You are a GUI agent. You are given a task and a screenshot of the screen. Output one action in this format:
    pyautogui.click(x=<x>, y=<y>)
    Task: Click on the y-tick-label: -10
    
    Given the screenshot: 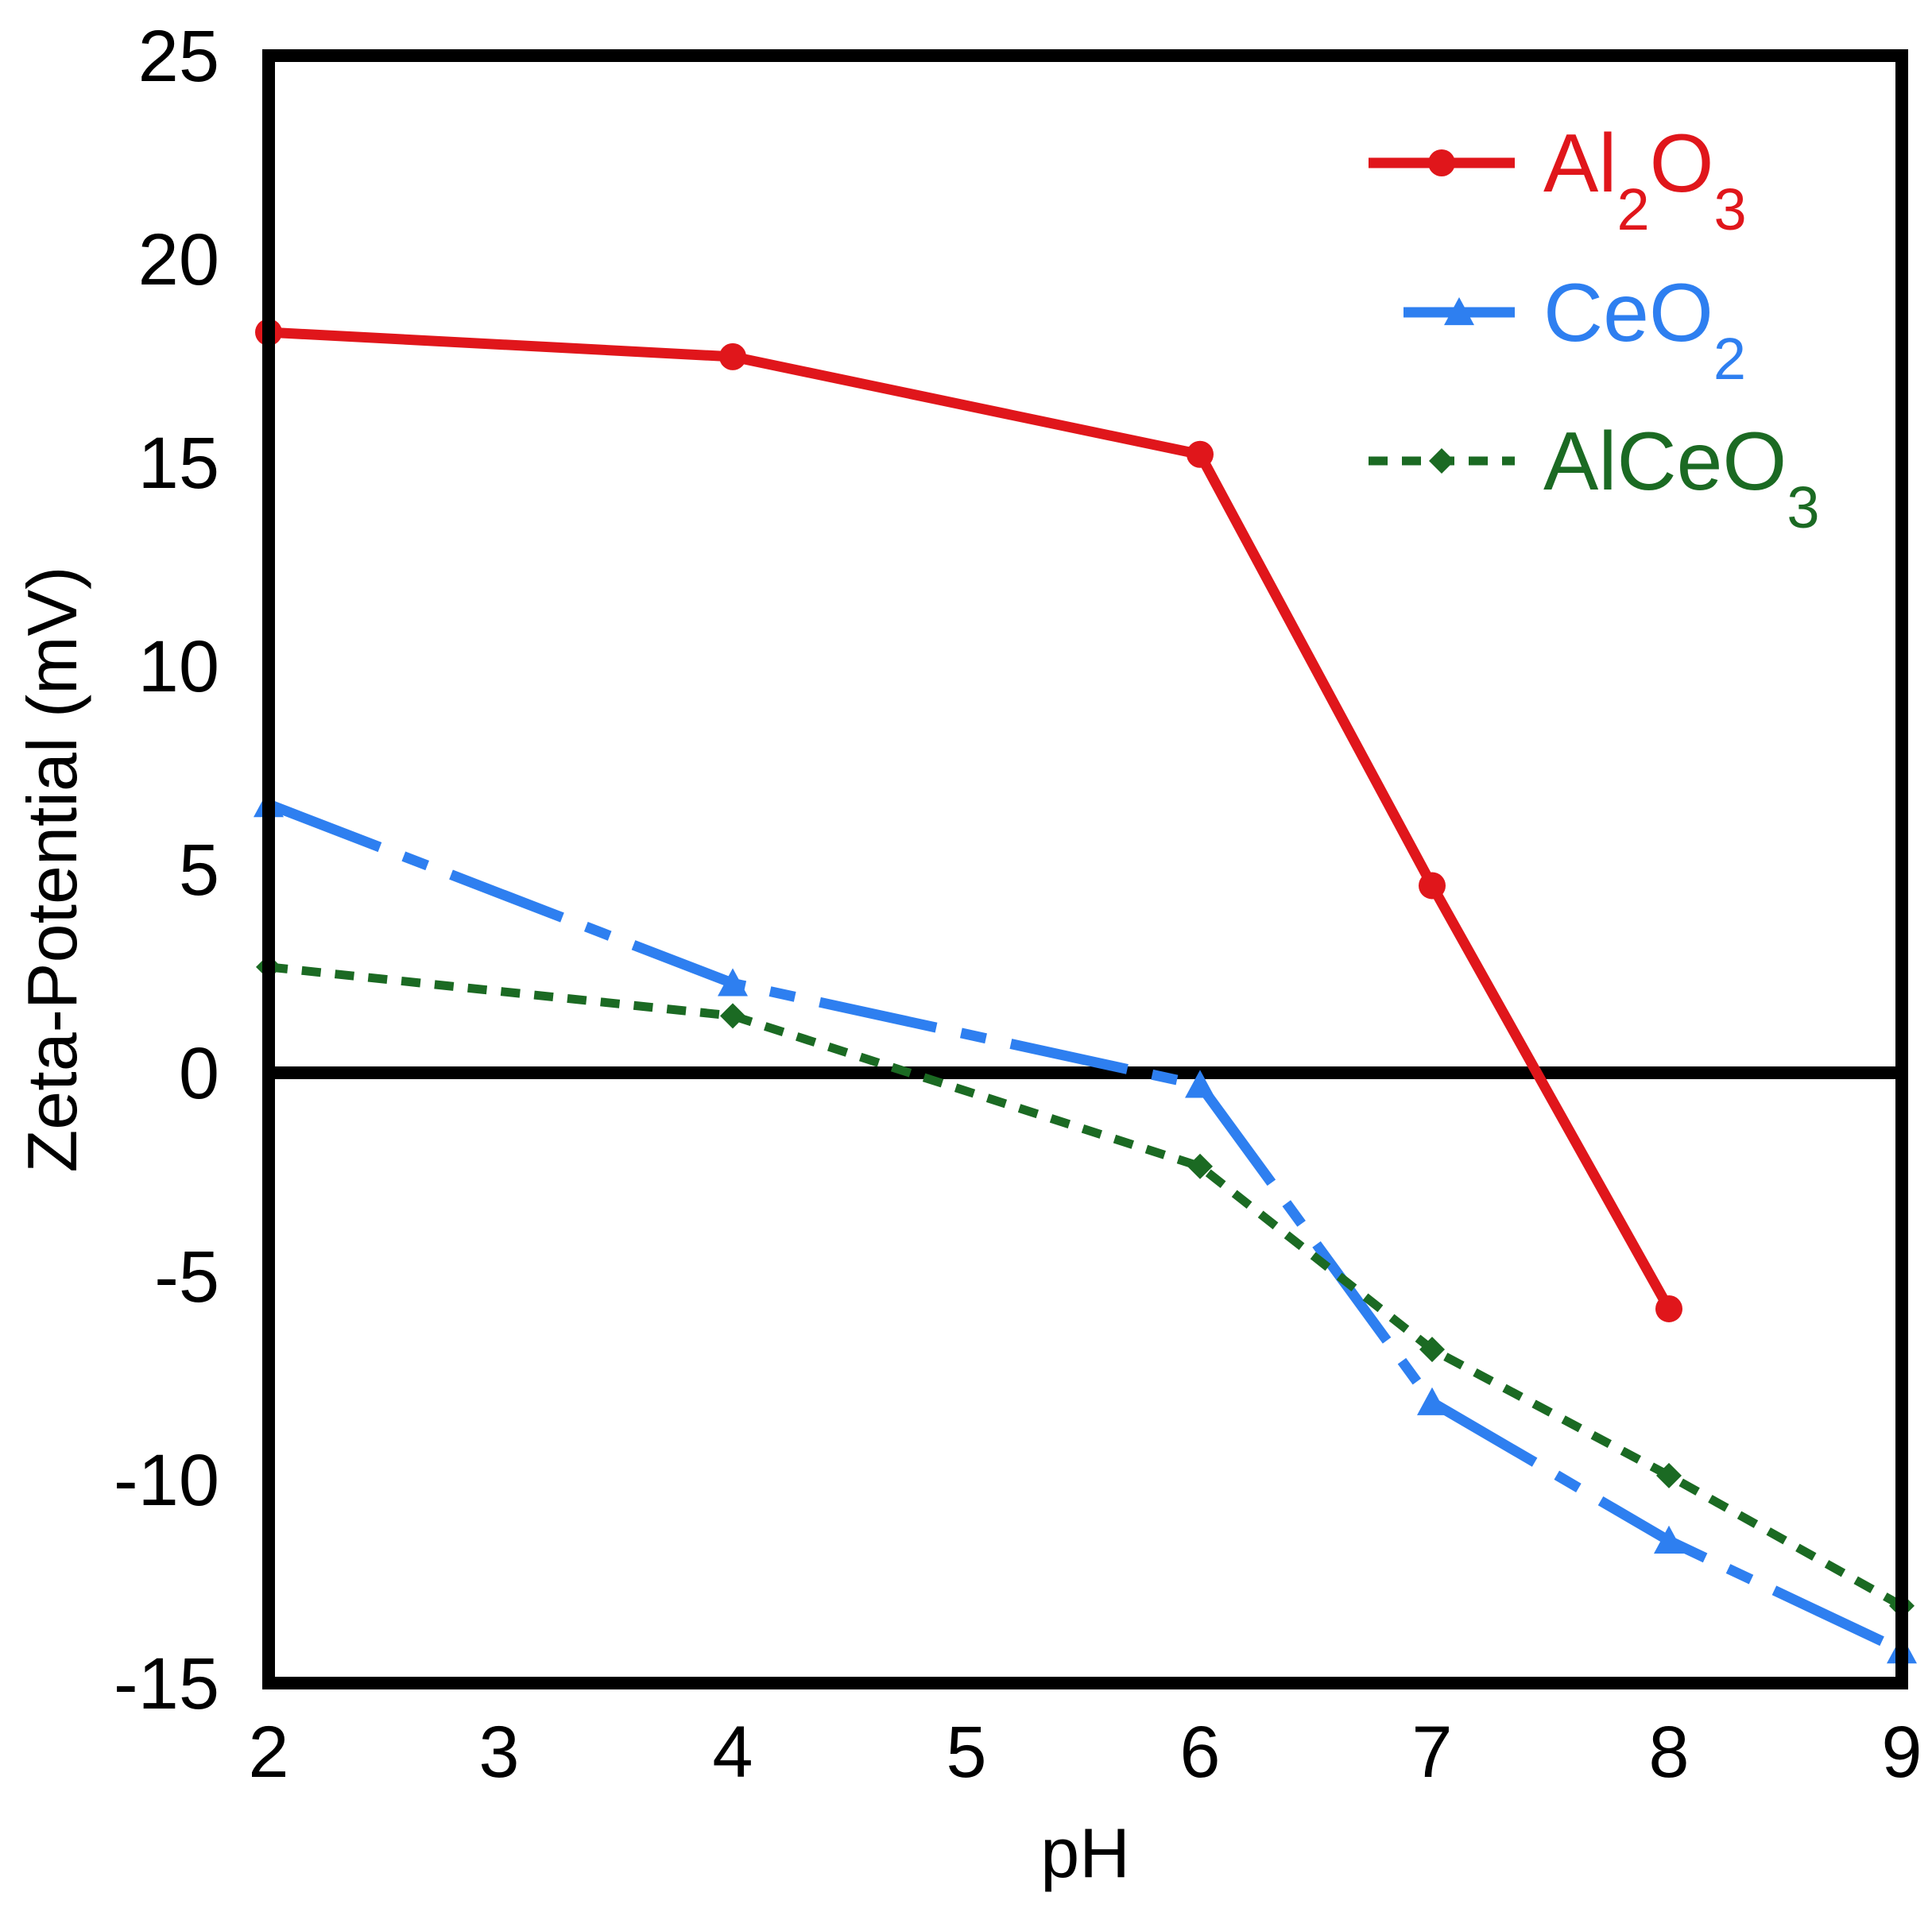 What is the action you would take?
    pyautogui.click(x=166, y=1480)
    